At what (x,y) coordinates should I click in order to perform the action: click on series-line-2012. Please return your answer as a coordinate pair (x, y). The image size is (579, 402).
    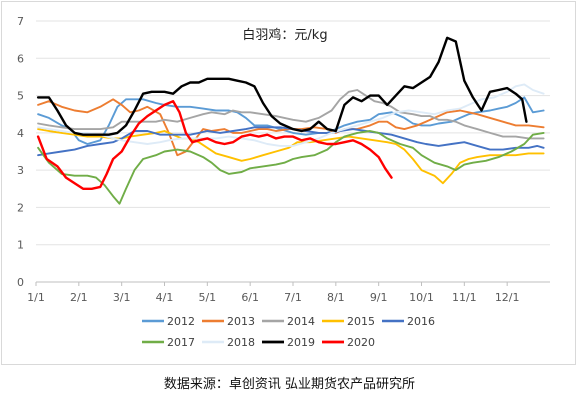
    Looking at the image, I should click on (291, 120).